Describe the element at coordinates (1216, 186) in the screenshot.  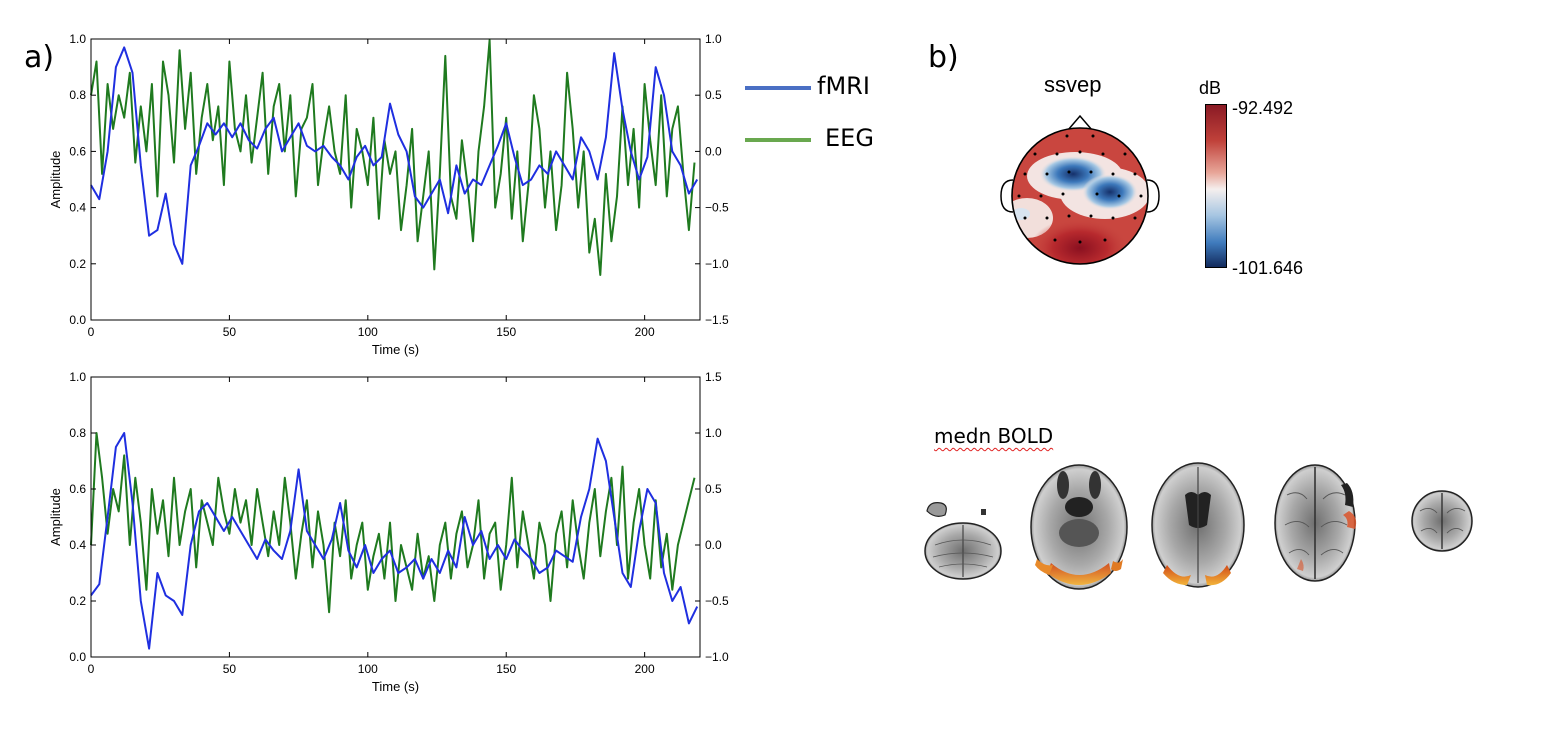
I see `colorbar` at that location.